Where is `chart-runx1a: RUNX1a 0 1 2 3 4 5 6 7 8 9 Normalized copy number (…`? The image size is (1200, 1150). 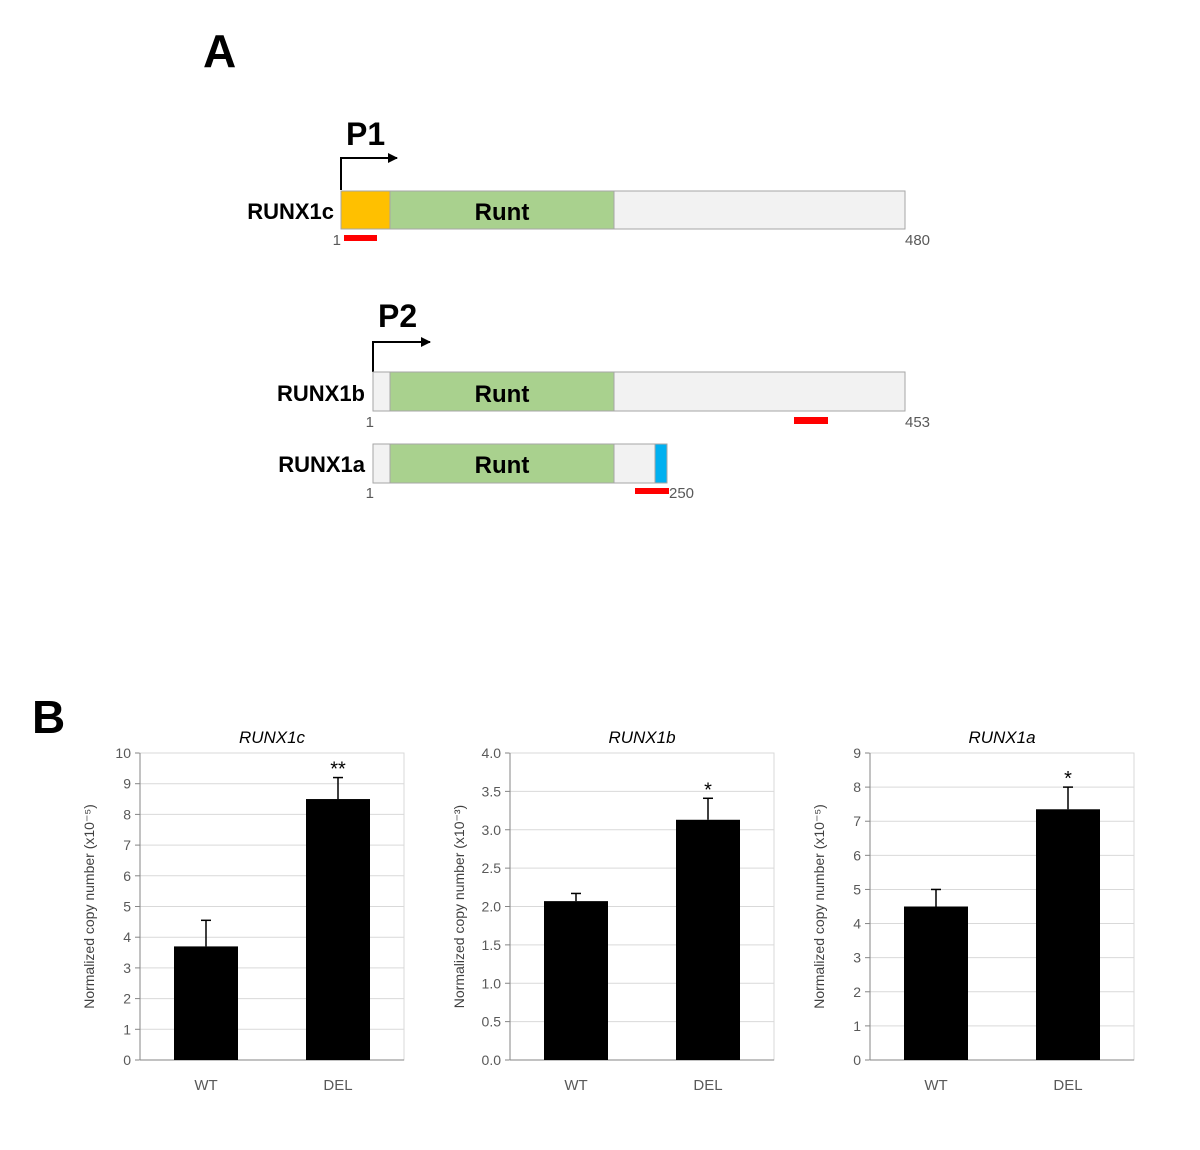 chart-runx1a: RUNX1a 0 1 2 3 4 5 6 7 8 9 Normalized copy number (… is located at coordinates (973, 911).